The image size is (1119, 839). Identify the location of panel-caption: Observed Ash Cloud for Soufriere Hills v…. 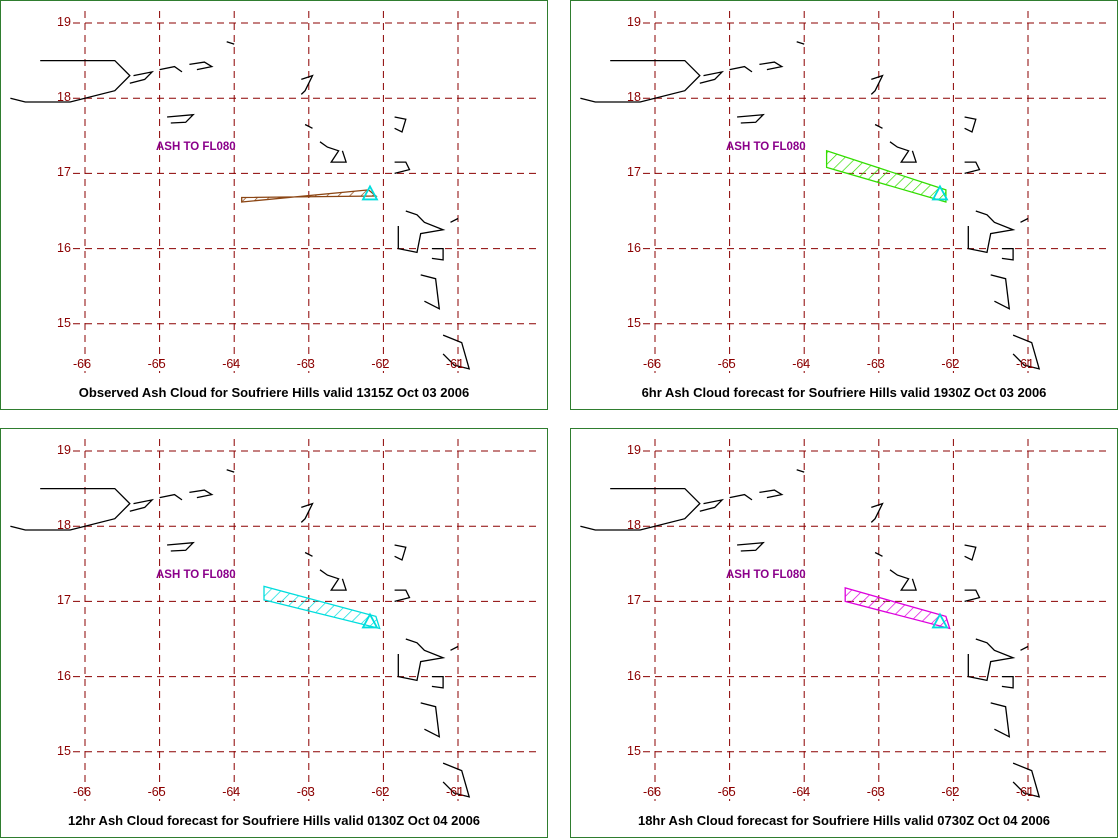
(274, 392).